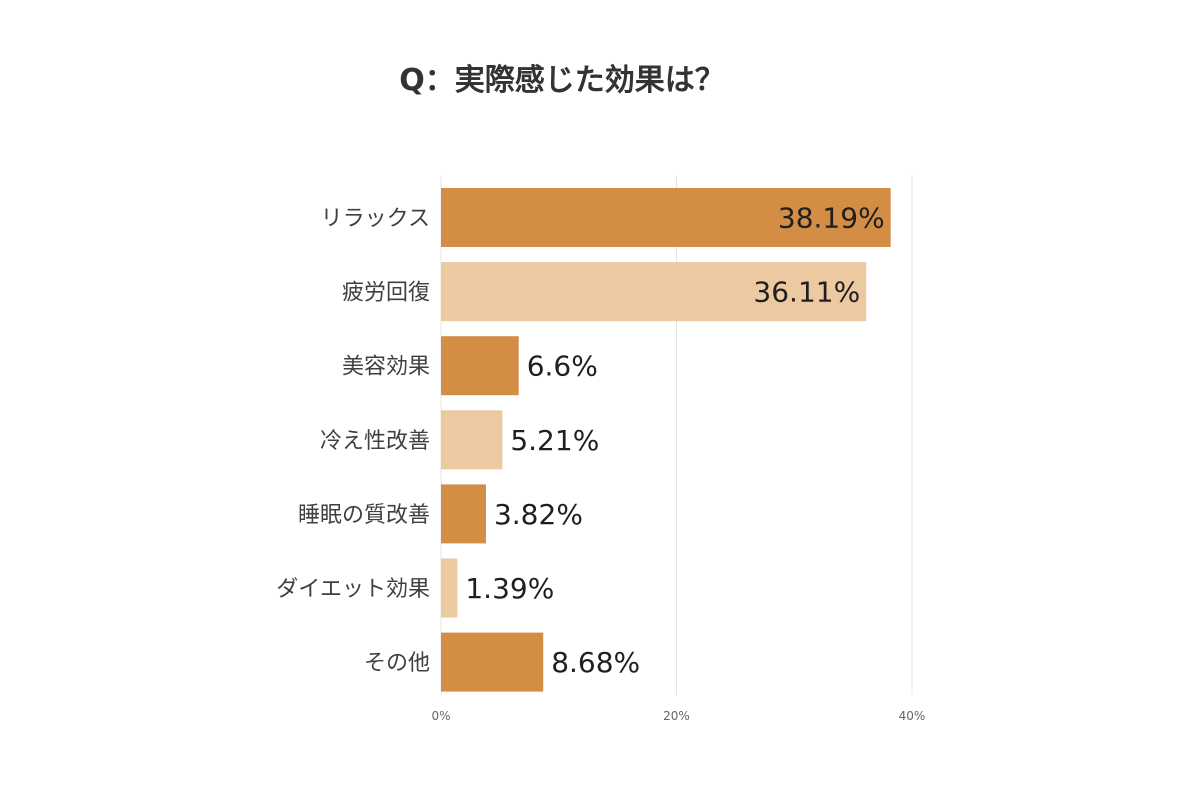 Image resolution: width=1200 pixels, height=800 pixels. I want to click on category-label: ダイエット効果, so click(353, 589).